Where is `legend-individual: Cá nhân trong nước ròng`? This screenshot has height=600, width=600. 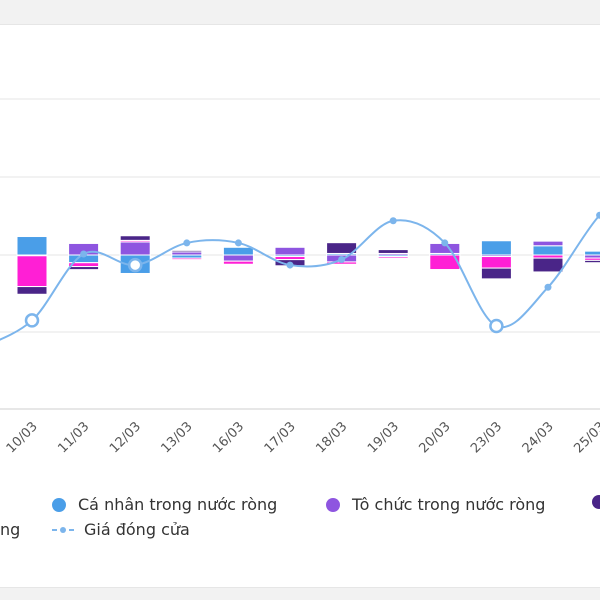
legend-individual: Cá nhân trong nước ròng is located at coordinates (164, 504).